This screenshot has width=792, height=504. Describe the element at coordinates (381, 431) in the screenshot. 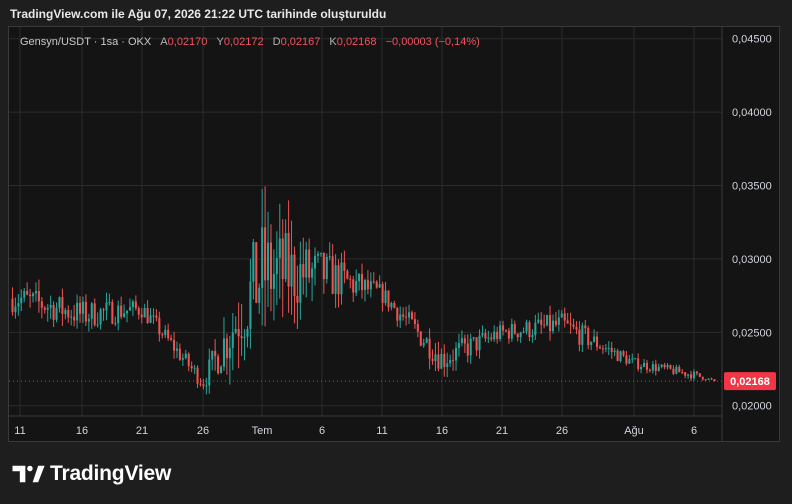

I see `x-tick-label: 11` at that location.